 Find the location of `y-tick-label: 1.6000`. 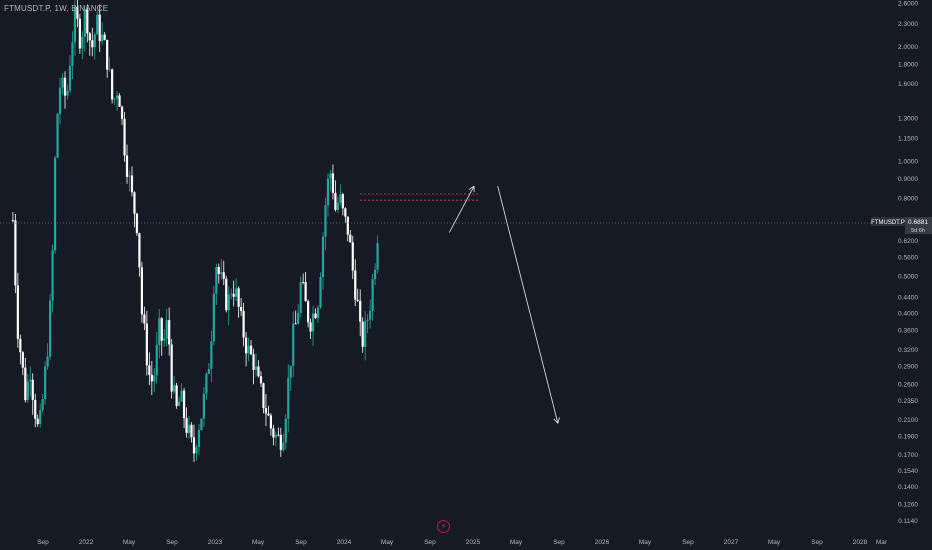

y-tick-label: 1.6000 is located at coordinates (908, 84).